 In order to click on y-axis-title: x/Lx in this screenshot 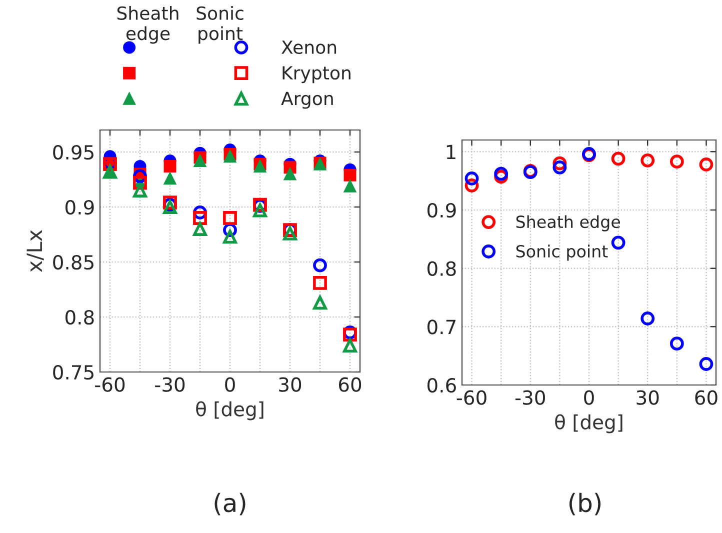, I will do `click(35, 251)`.